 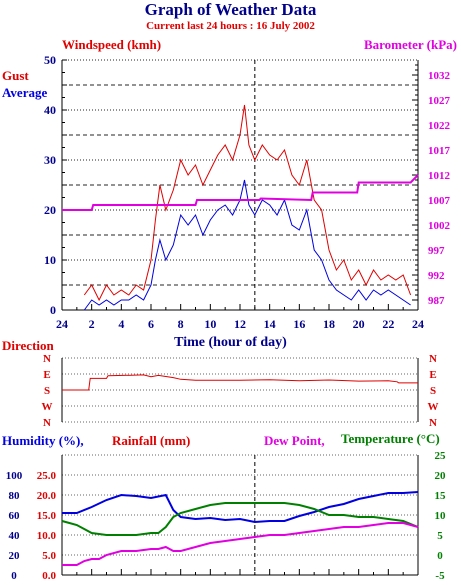 What do you see at coordinates (240, 324) in the screenshot?
I see `time-x-tick-label: 12` at bounding box center [240, 324].